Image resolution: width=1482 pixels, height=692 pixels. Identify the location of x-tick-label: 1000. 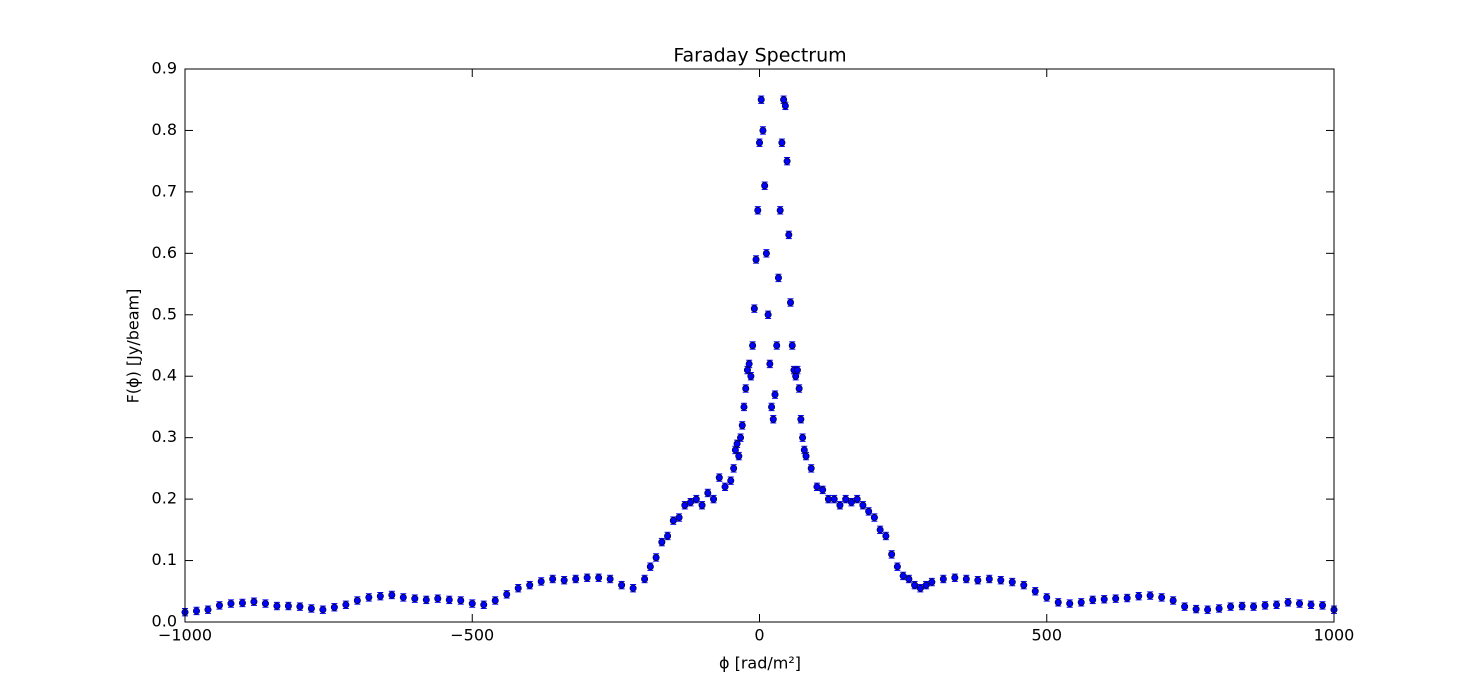
(1334, 635).